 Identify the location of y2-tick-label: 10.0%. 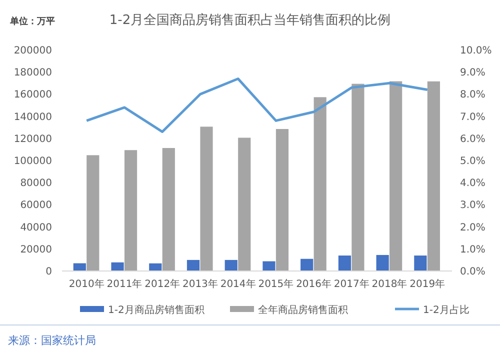
(476, 51).